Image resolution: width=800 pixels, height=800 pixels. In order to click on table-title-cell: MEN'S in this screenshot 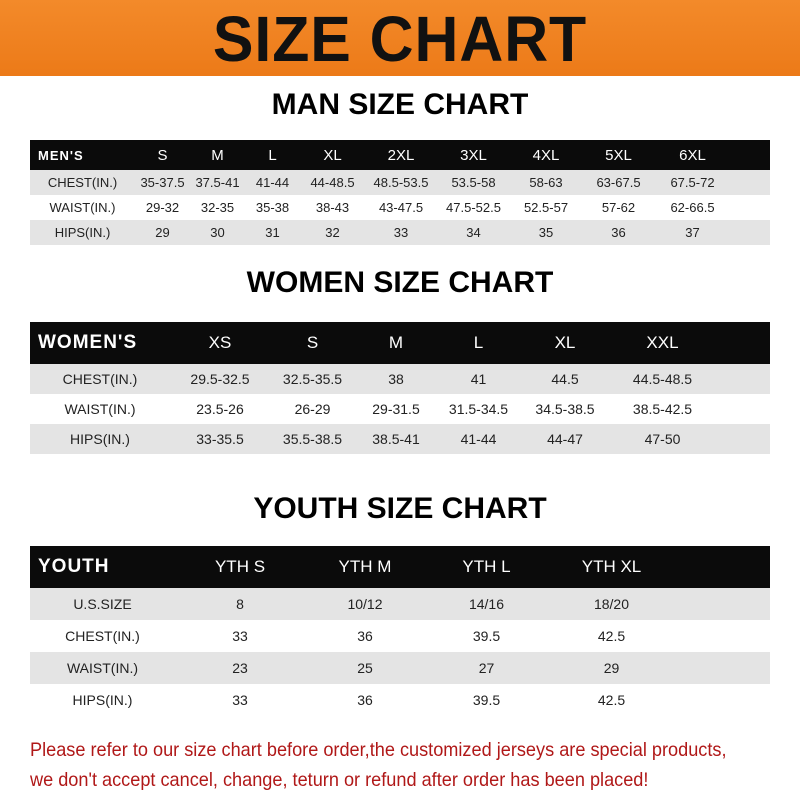, I will do `click(61, 155)`.